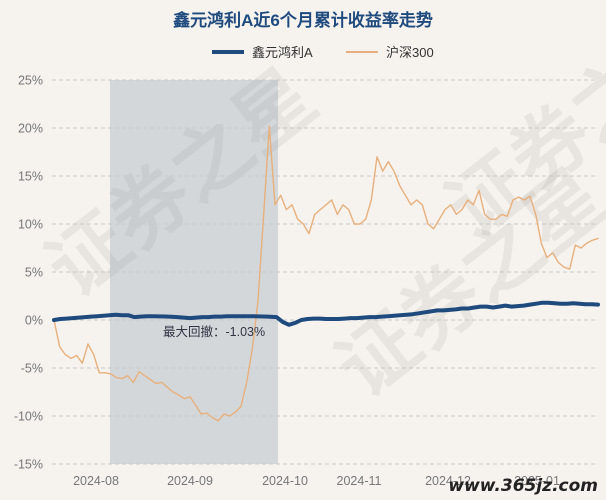  I want to click on drawdown-annotation: 最大回撤：-1.03%, so click(214, 331).